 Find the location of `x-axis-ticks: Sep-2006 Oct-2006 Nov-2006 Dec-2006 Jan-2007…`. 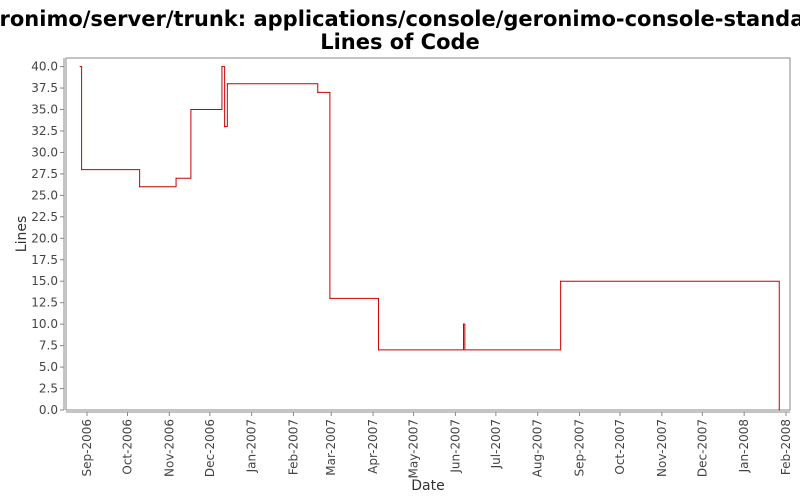

x-axis-ticks: Sep-2006 Oct-2006 Nov-2006 Dec-2006 Jan-2007… is located at coordinates (436, 445).